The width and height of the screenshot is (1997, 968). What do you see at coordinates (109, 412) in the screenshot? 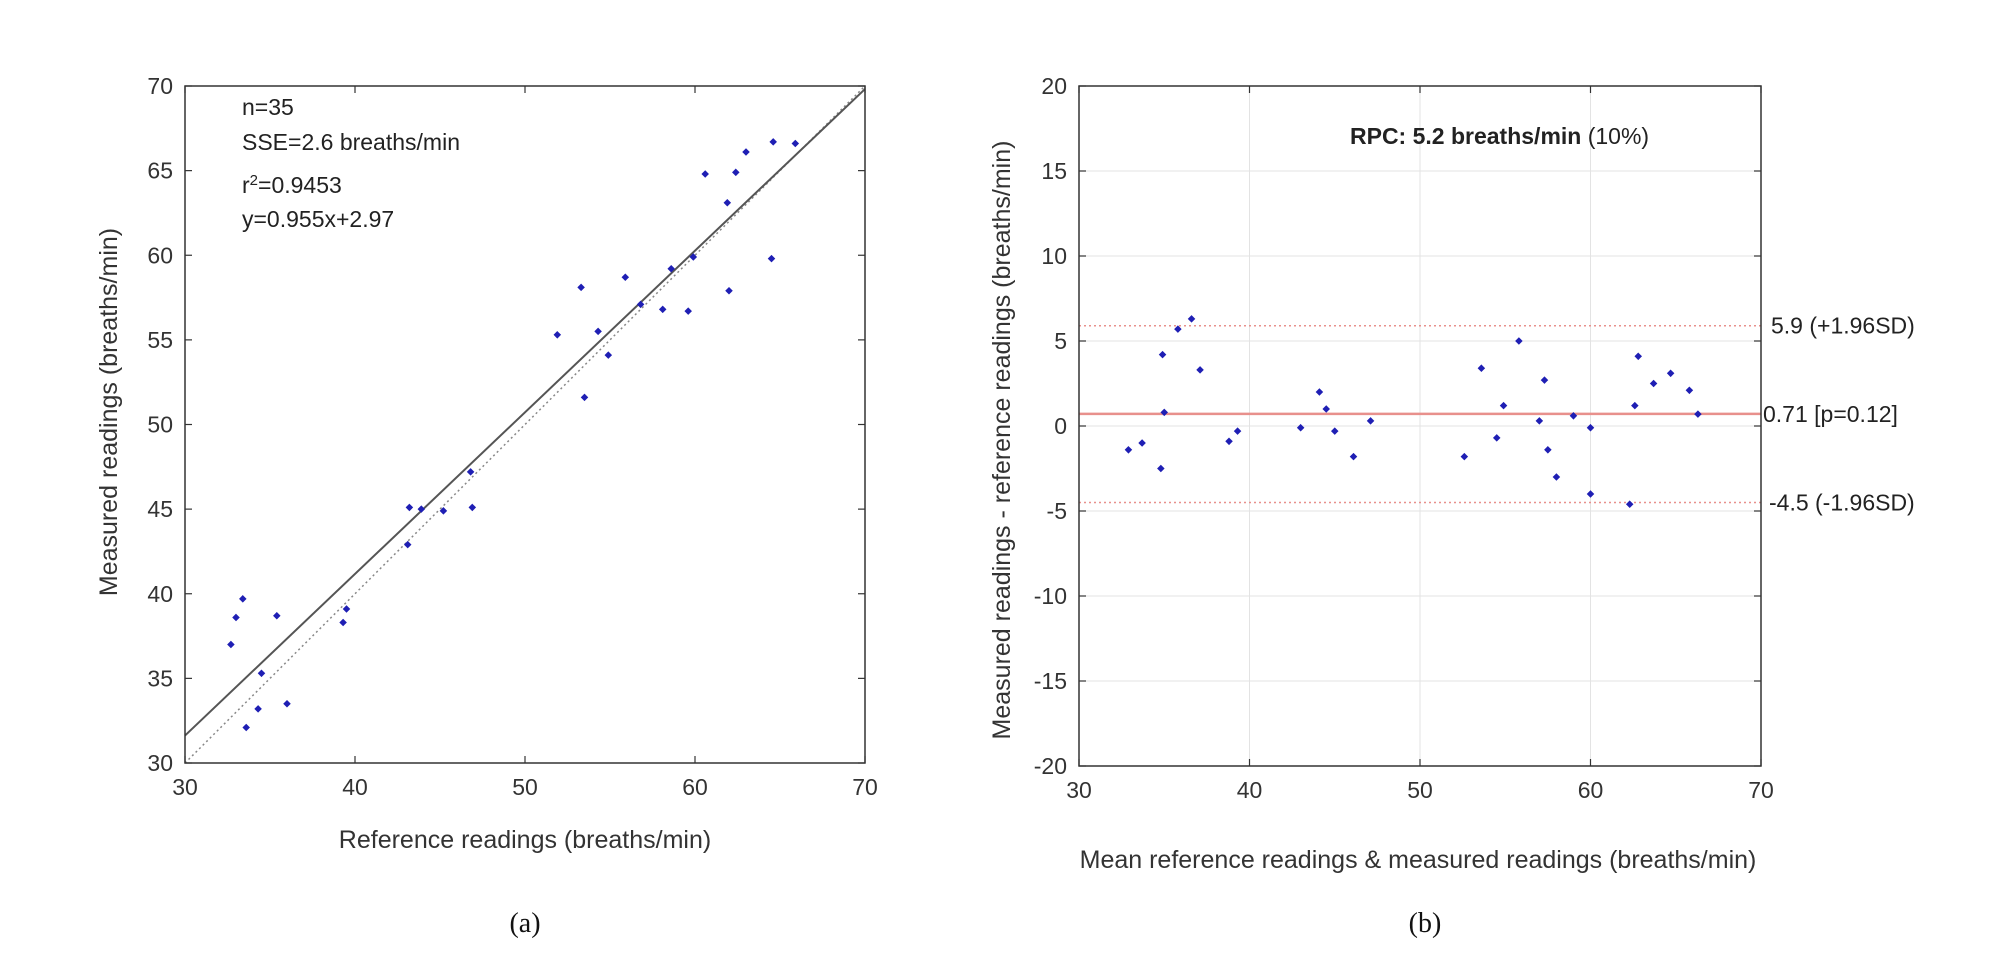
I see `panel-a-ylabel: Measured readings (breaths/min)` at bounding box center [109, 412].